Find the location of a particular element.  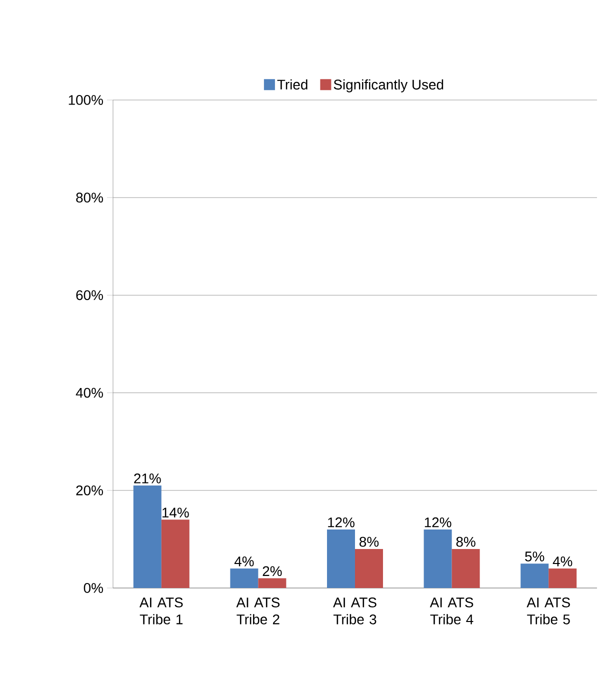

x-tick-label: AI ATS Tribe 5 is located at coordinates (548, 611).